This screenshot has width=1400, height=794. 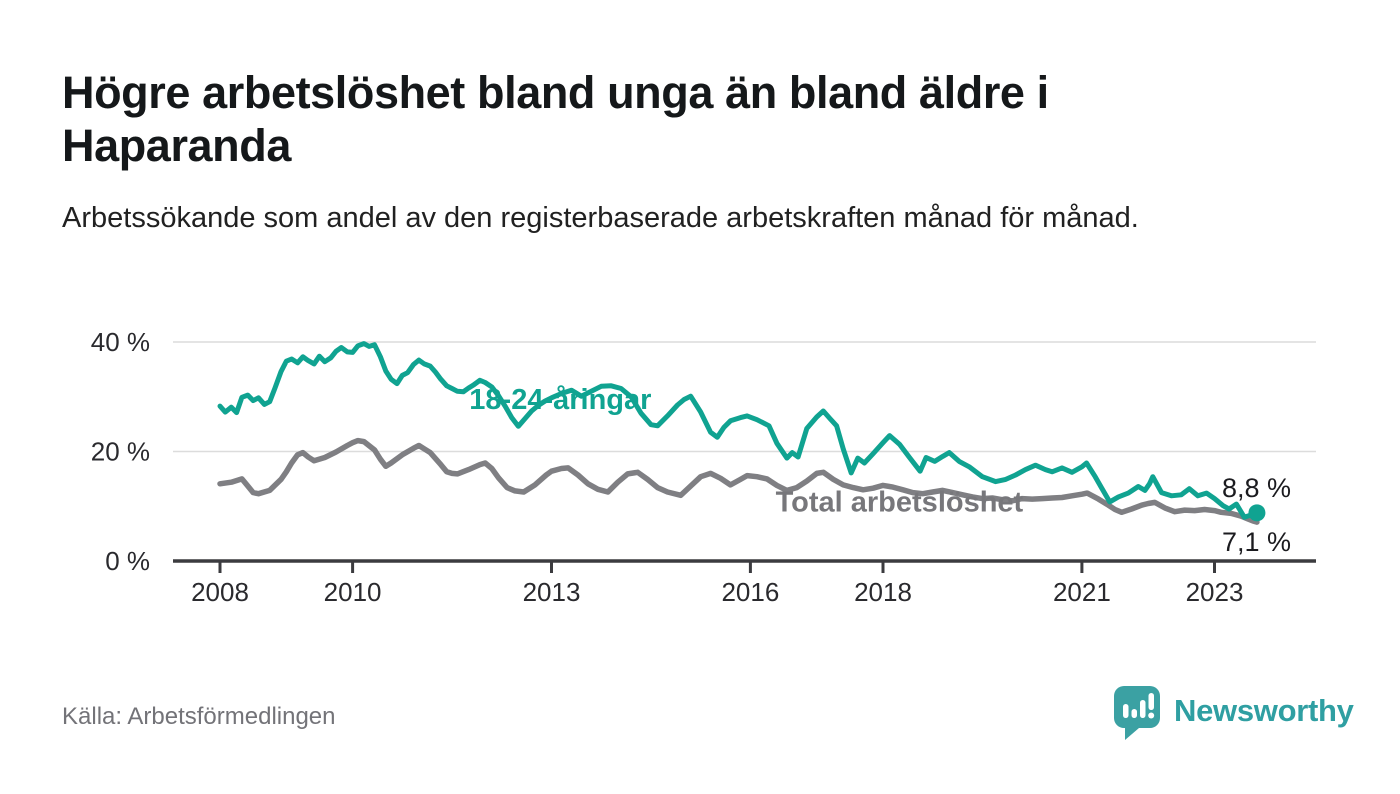 I want to click on y-axis-tick-label: 0 %, so click(x=127, y=561).